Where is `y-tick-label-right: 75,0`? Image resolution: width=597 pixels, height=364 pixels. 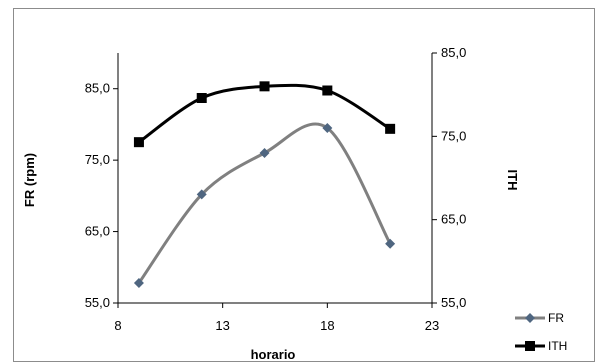
y-tick-label-right: 75,0 is located at coordinates (453, 135).